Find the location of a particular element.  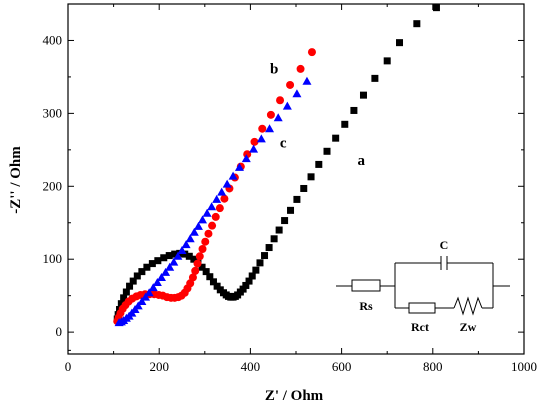

x-axis-title: Z' / Ohm is located at coordinates (294, 396).